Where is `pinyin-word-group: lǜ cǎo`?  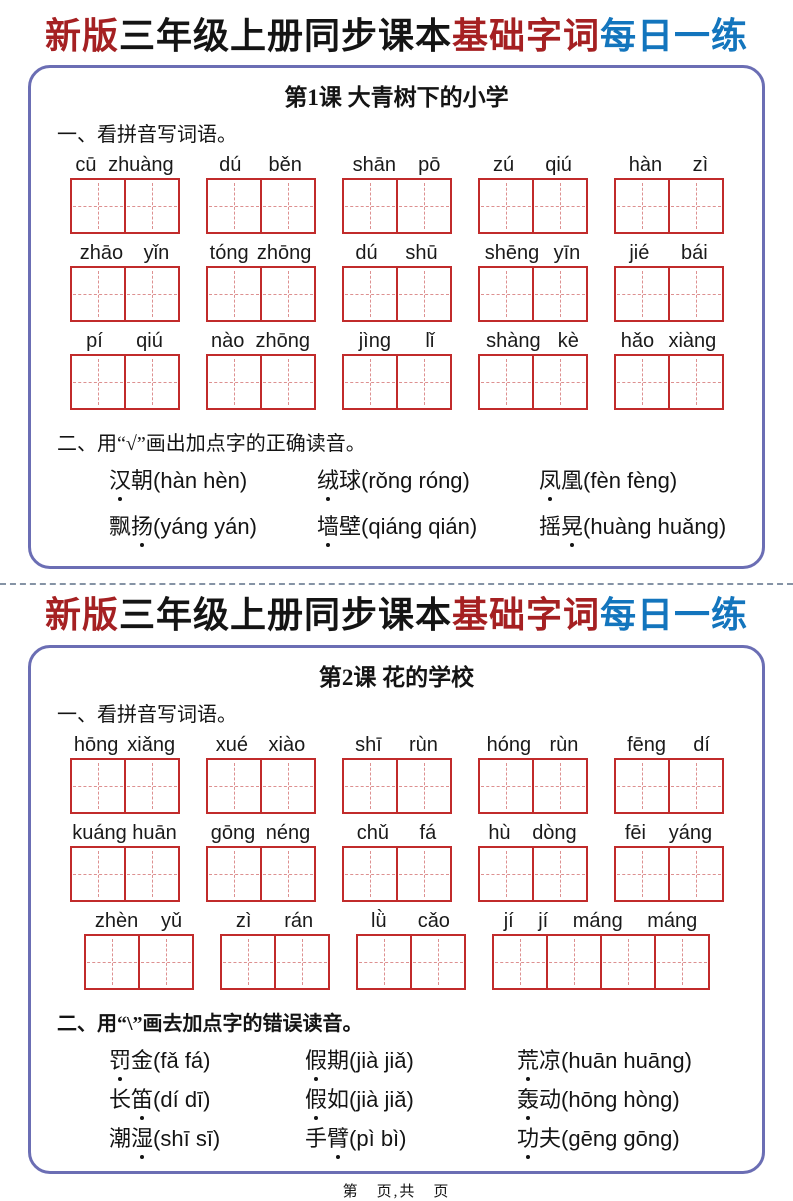
pinyin-word-group: lǜ cǎo is located at coordinates (410, 949).